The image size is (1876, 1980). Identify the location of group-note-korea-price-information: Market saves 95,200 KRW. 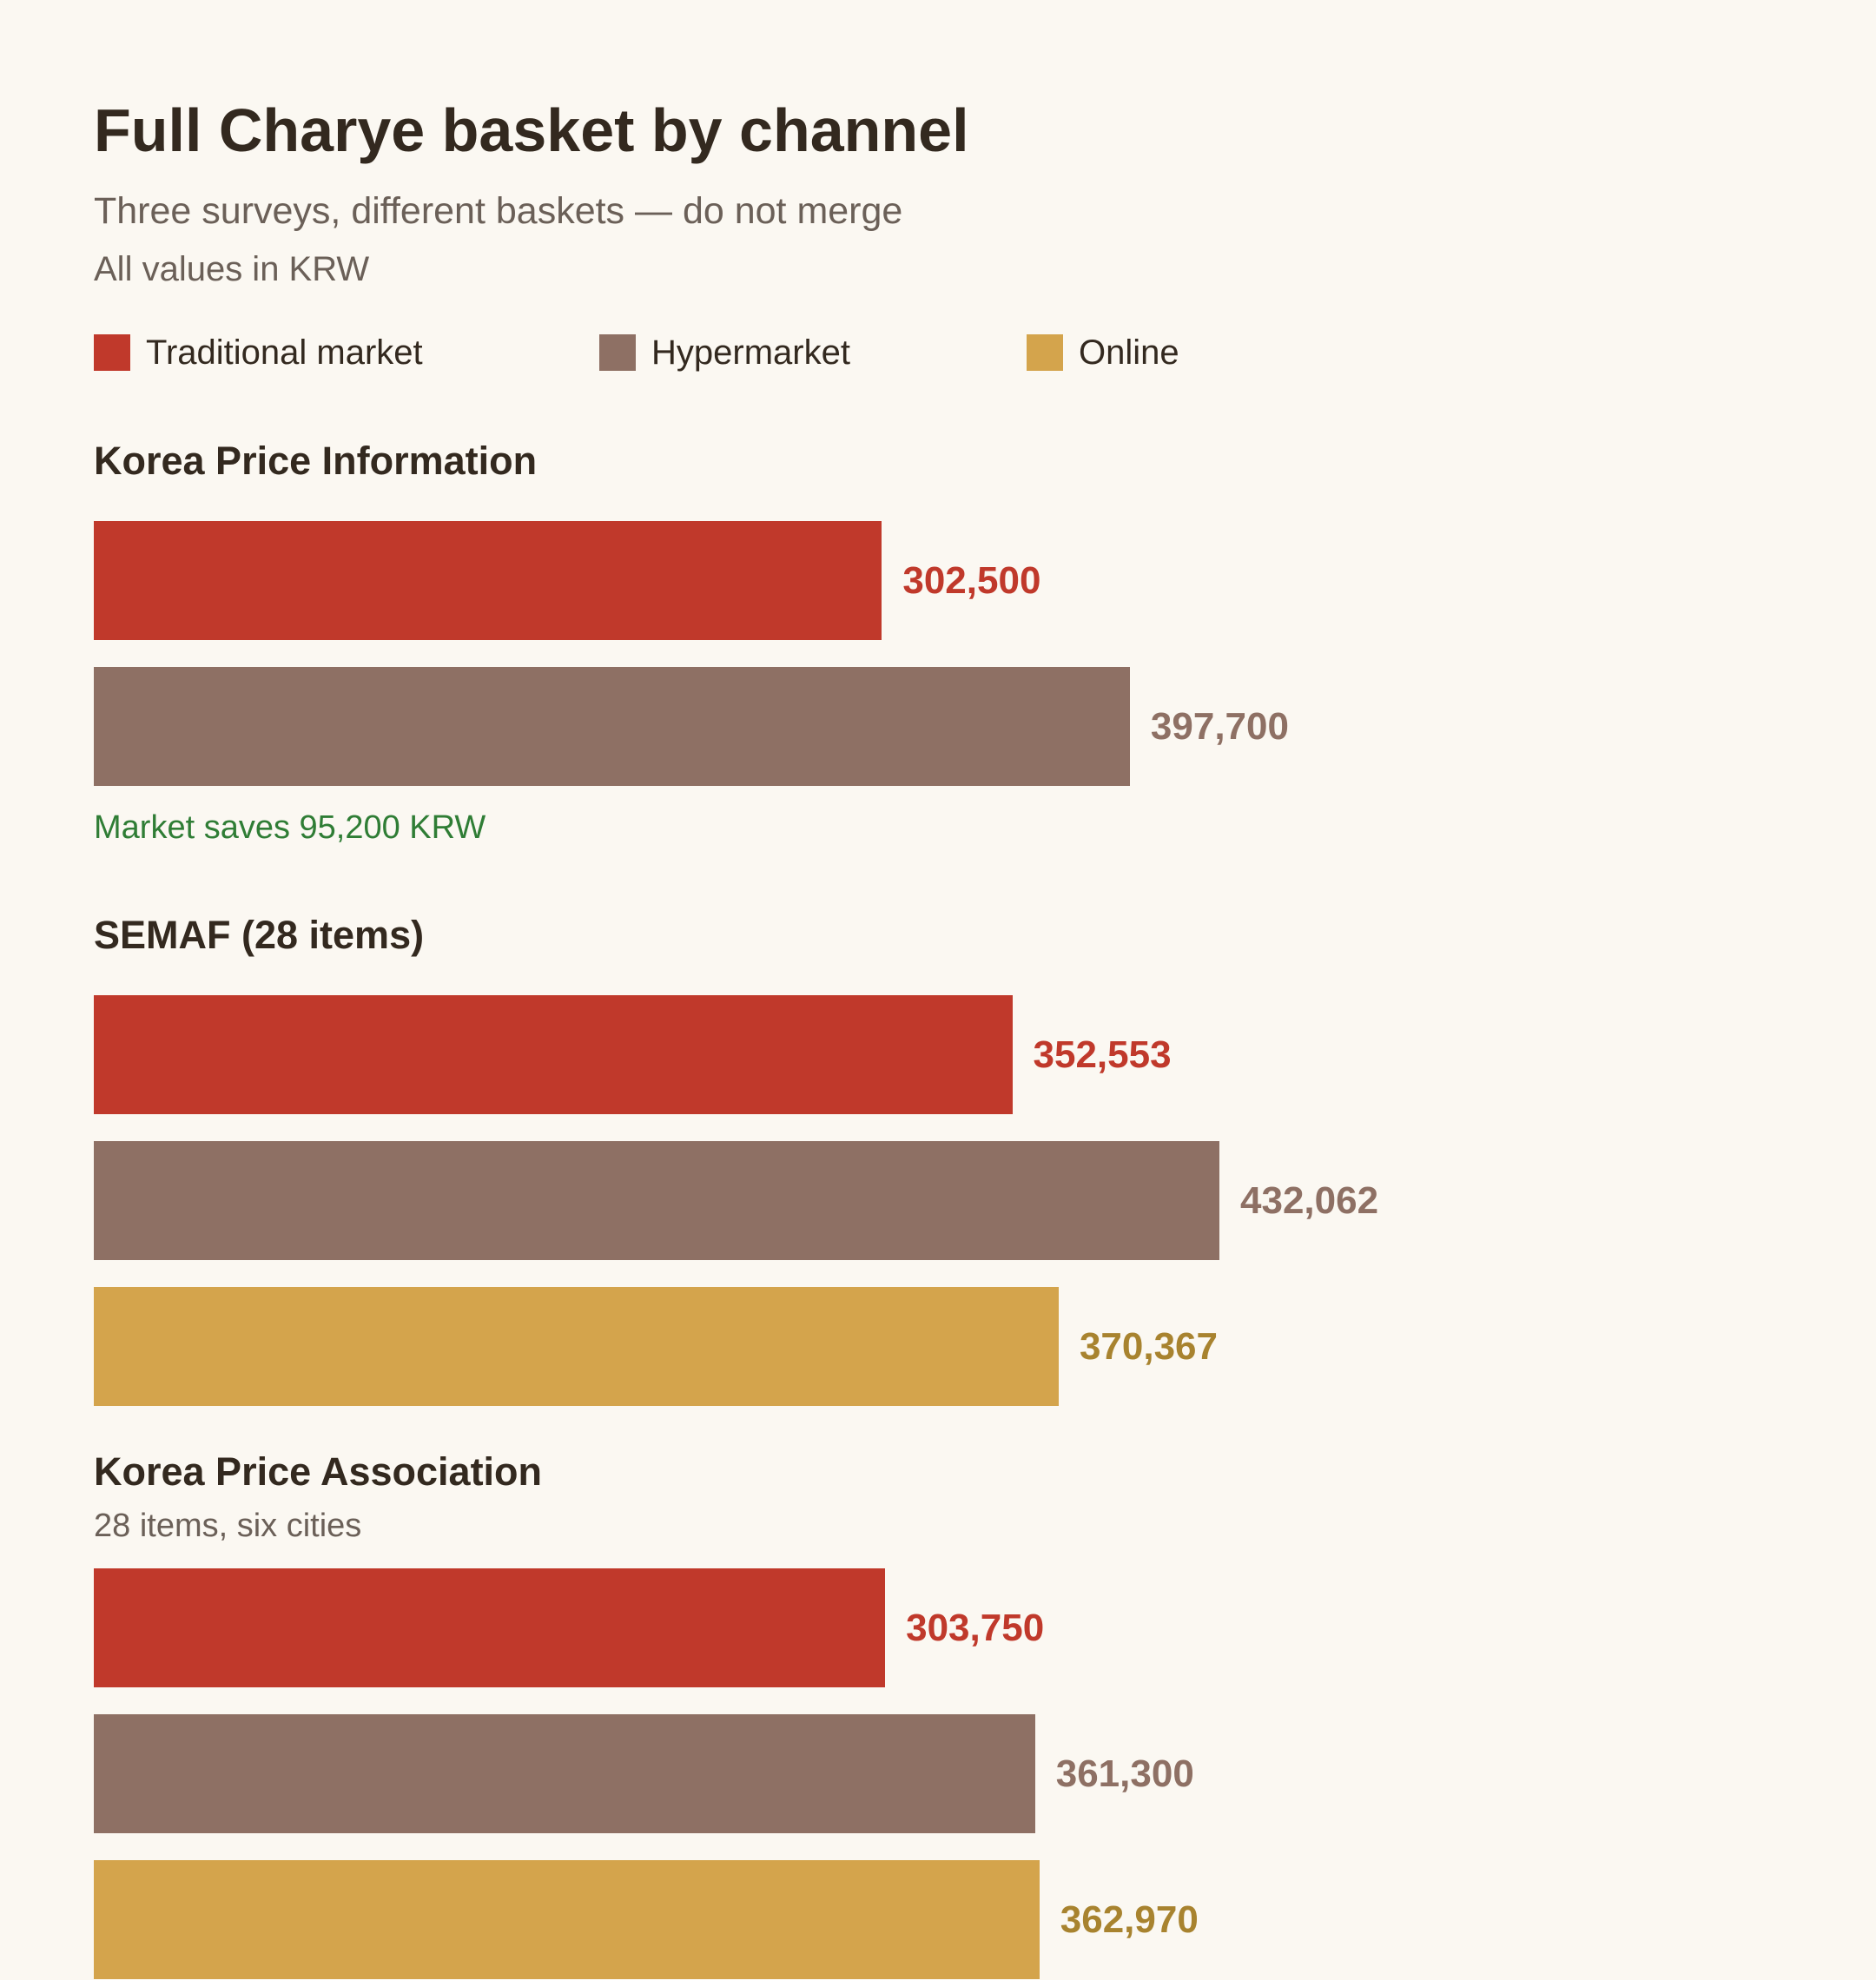
(290, 828).